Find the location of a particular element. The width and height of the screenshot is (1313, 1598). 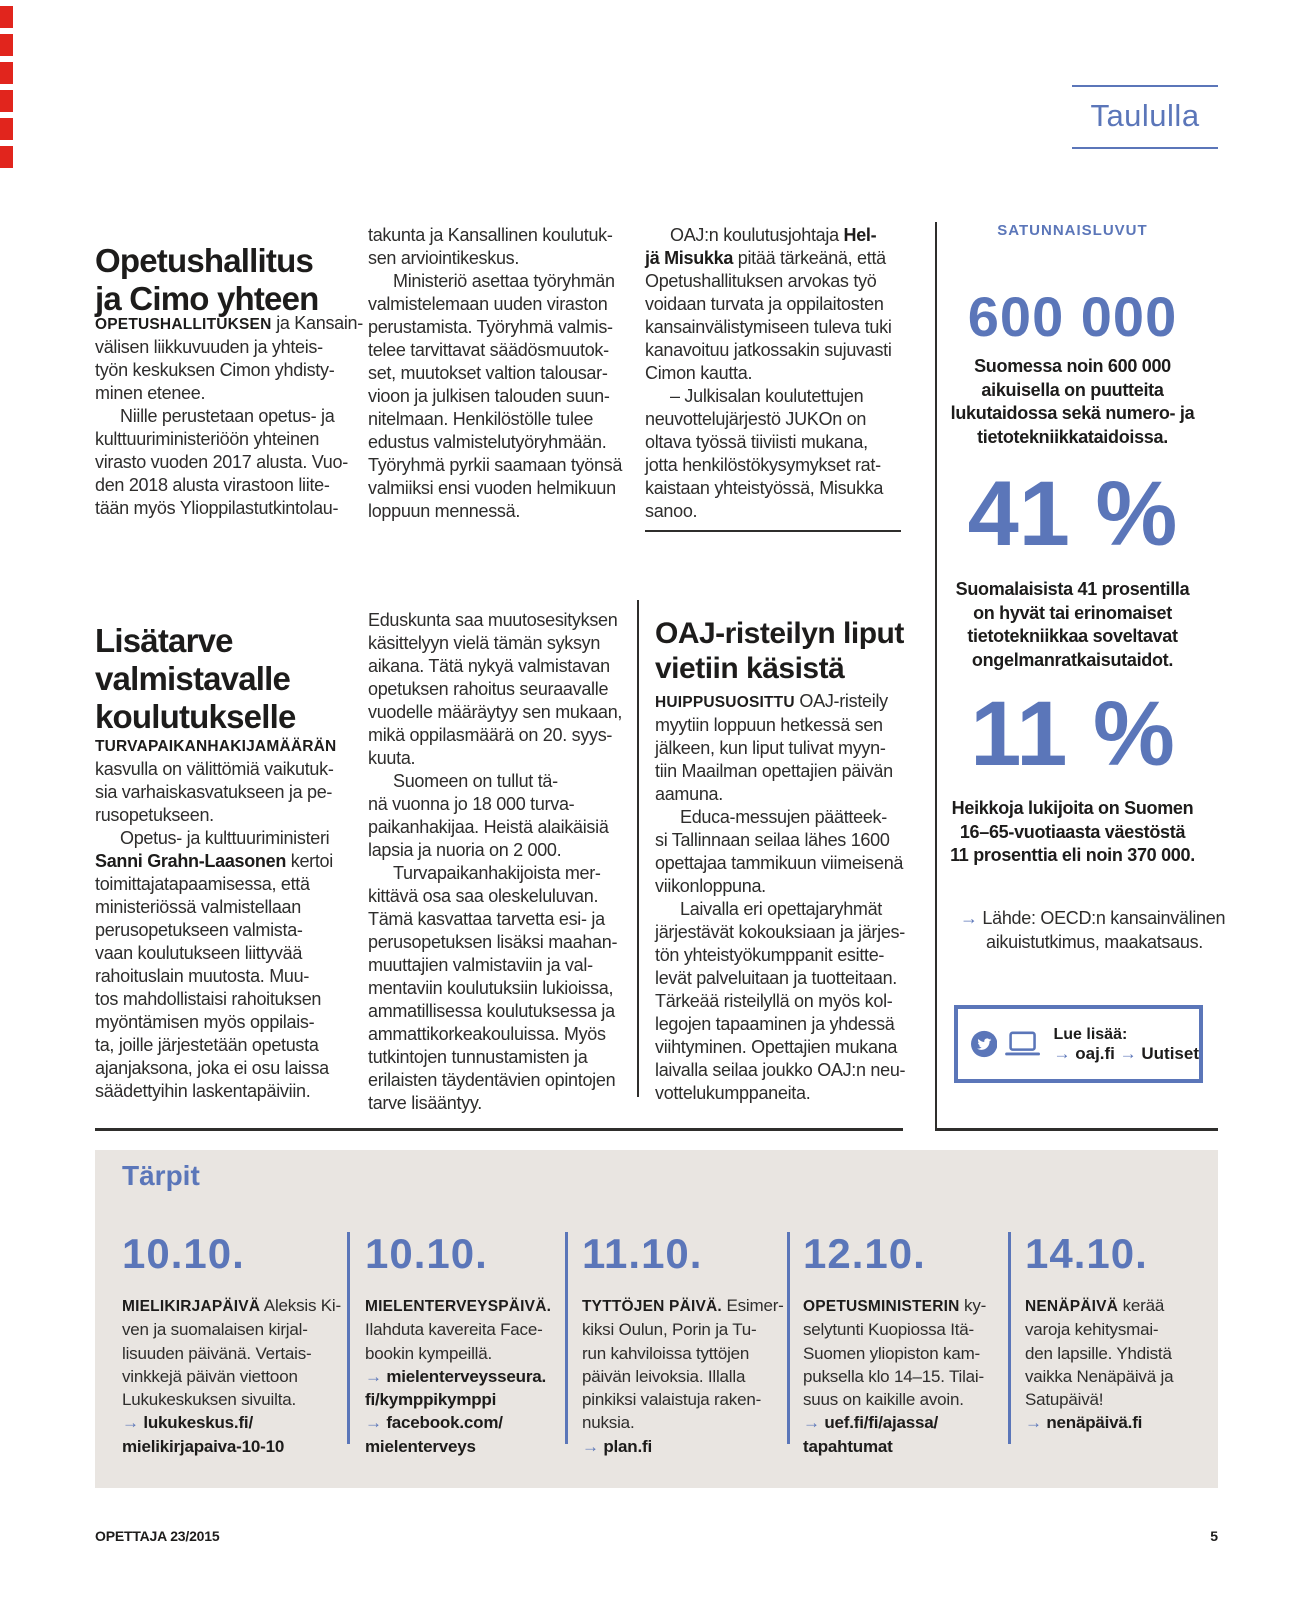

section-label: Taululla is located at coordinates (1145, 115).